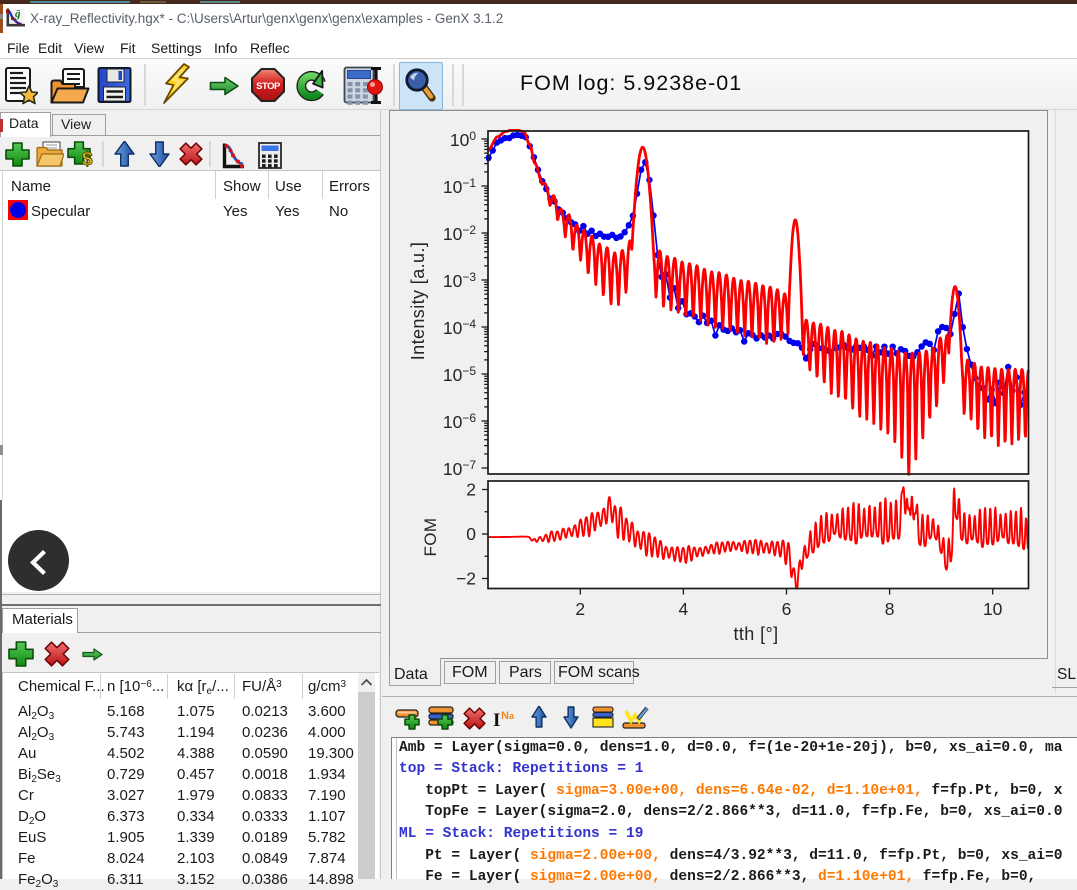 The image size is (1077, 890). I want to click on svg-text: STOP, so click(268, 86).